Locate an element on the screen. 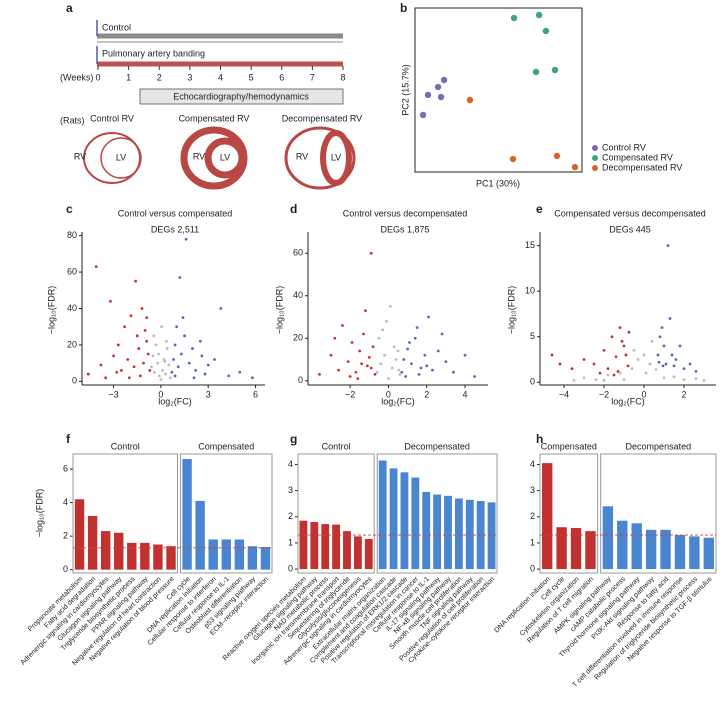 This screenshot has height=712, width=722. y-tick-label: 3 is located at coordinates (532, 490).